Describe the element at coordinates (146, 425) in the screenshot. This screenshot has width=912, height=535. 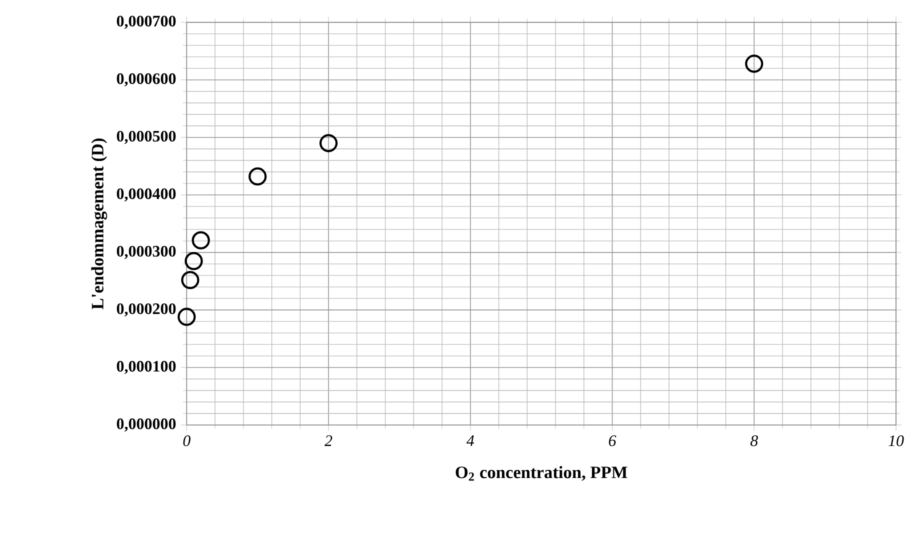
I see `y-tick-label: 0,000000` at that location.